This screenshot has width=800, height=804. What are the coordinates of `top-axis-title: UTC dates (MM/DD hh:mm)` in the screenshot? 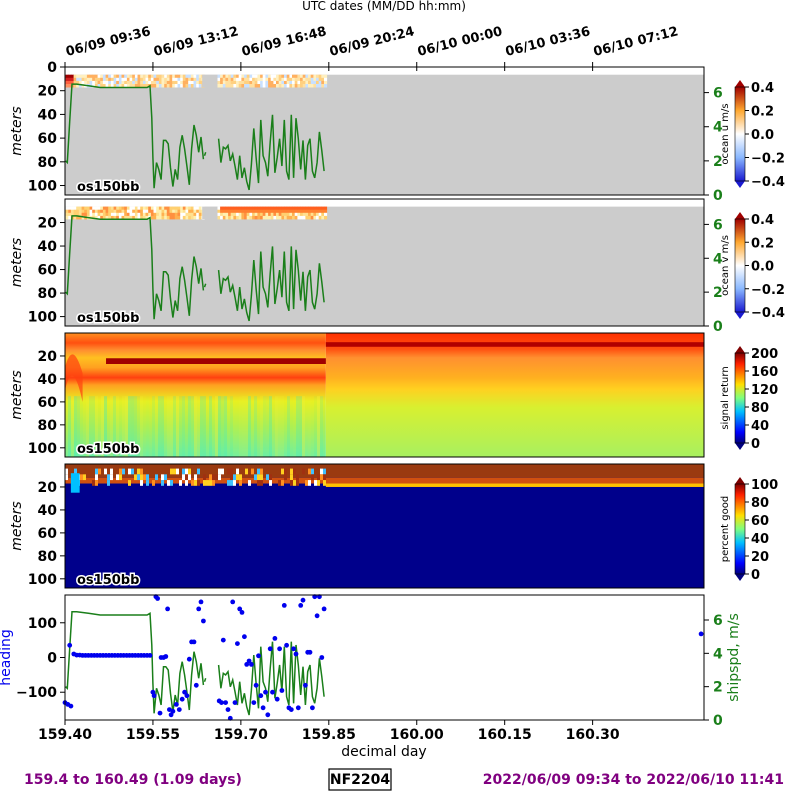 It's located at (384, 6).